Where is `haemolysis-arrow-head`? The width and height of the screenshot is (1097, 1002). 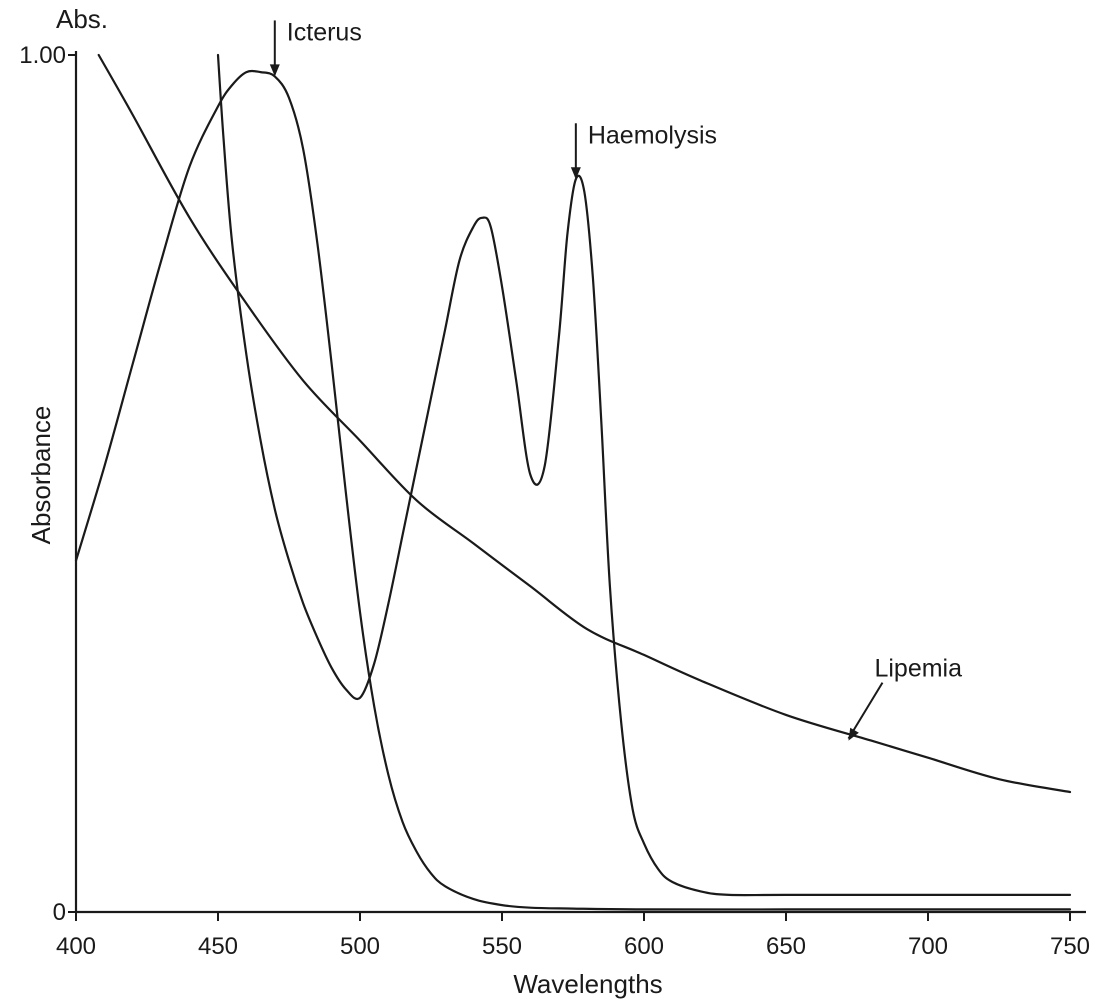
haemolysis-arrow-head is located at coordinates (575, 173).